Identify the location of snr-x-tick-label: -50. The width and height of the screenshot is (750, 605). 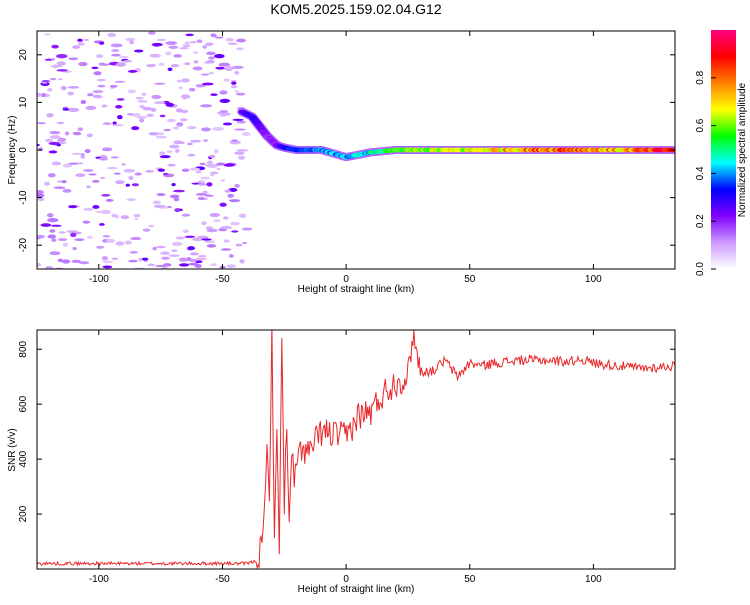
(222, 579).